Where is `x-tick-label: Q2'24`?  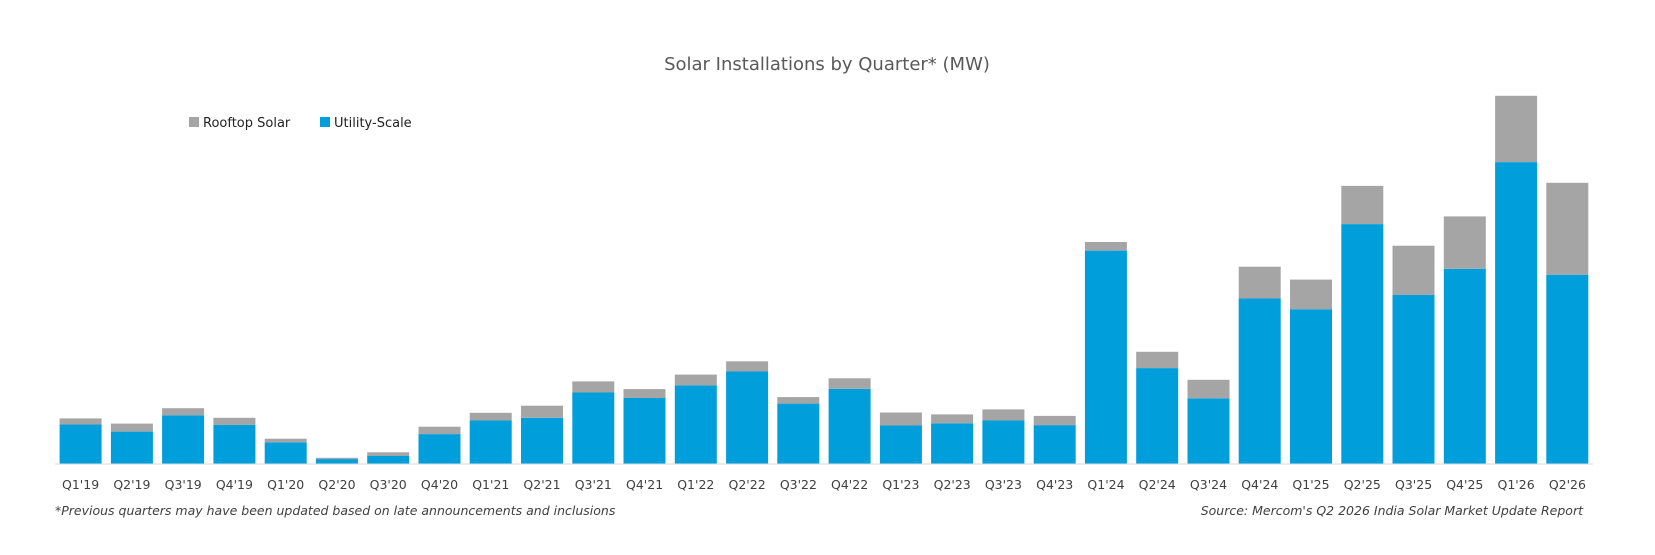
x-tick-label: Q2'24 is located at coordinates (1157, 484).